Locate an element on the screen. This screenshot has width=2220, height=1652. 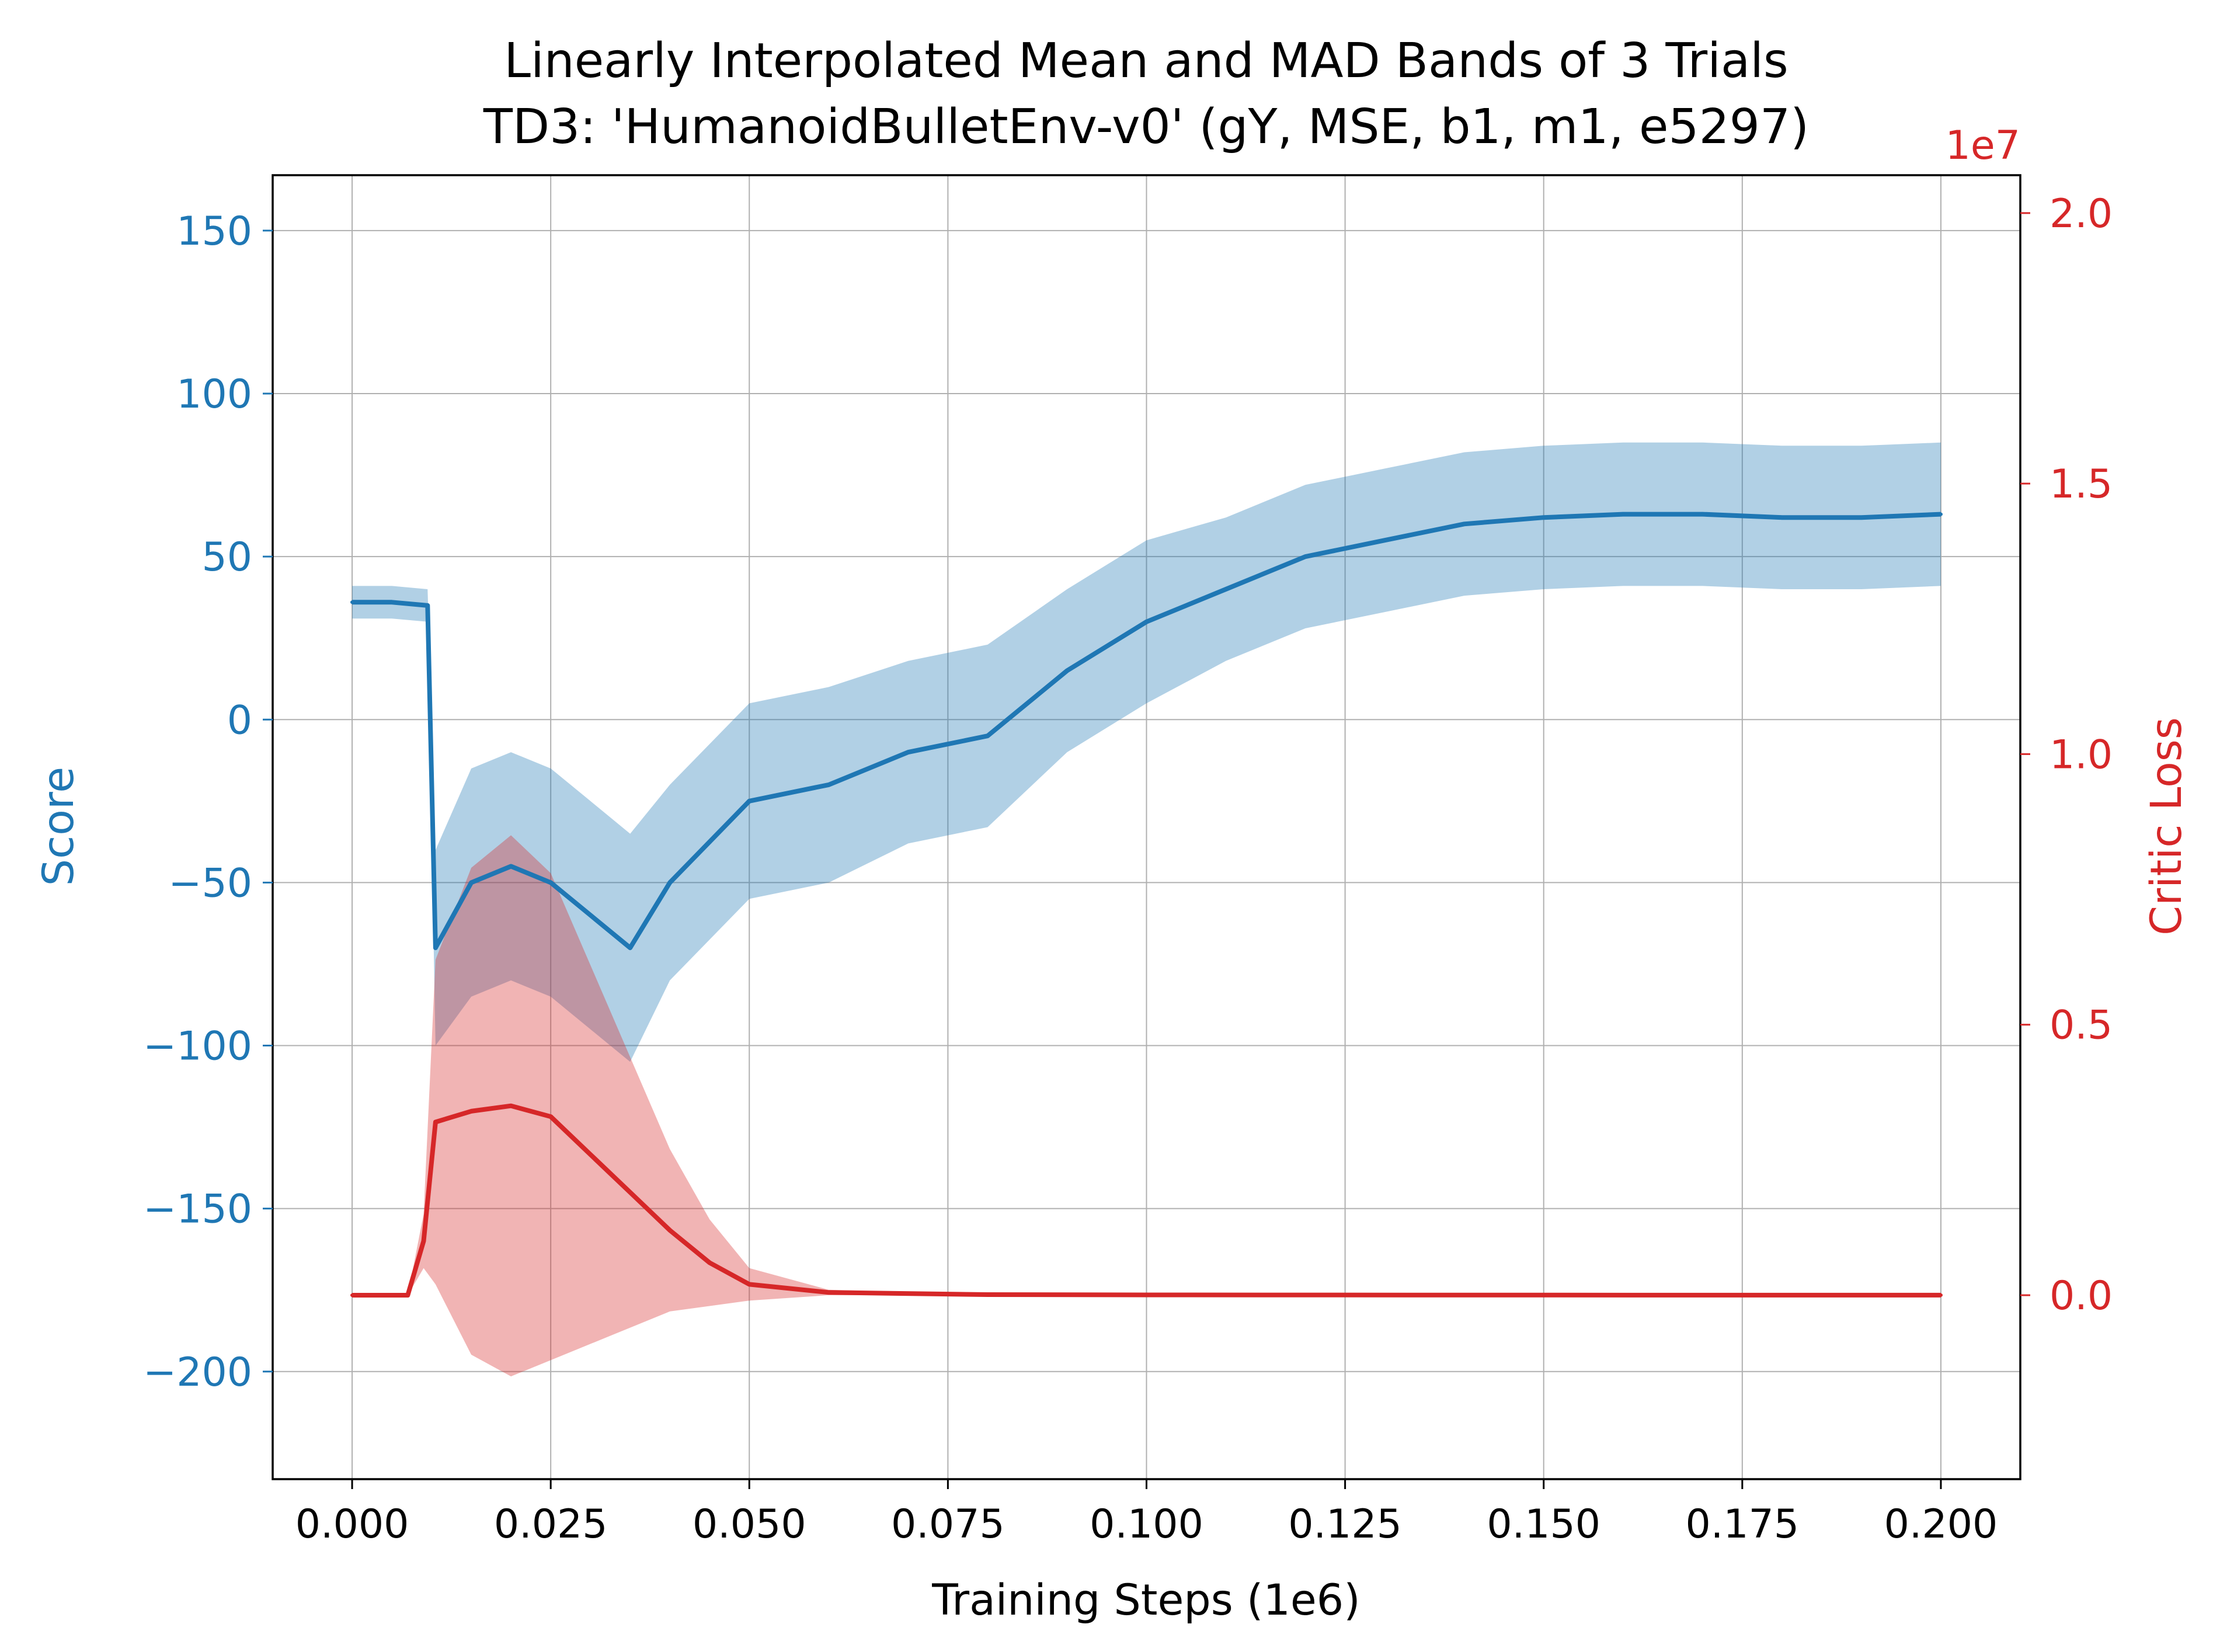
y-right-tick-label: 0.5 is located at coordinates (2081, 1026).